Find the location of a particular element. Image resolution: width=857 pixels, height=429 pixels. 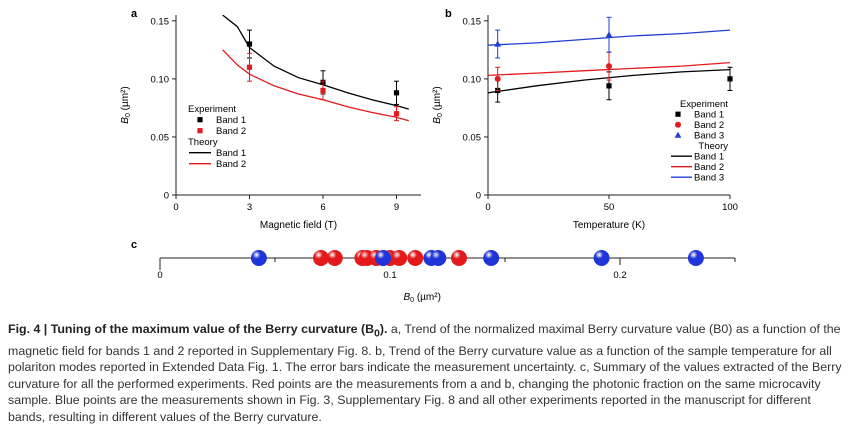

x-tick-label: 3 is located at coordinates (249, 207).